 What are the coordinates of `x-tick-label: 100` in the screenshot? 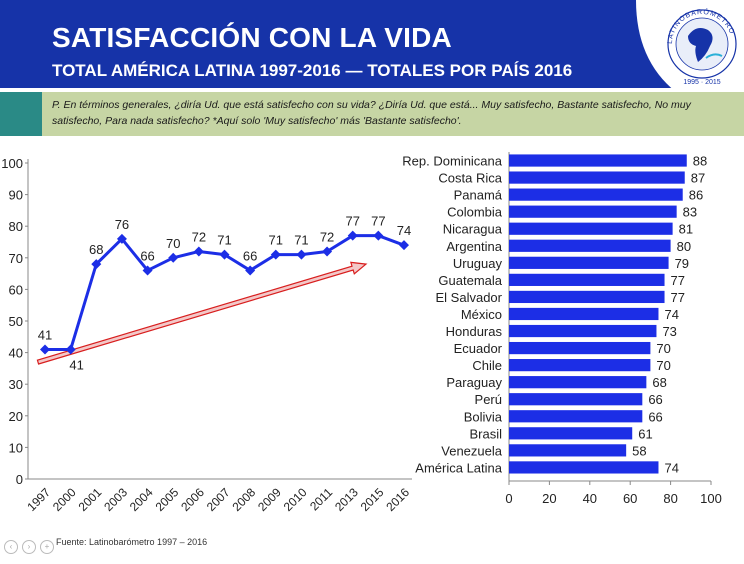 It's located at (711, 498).